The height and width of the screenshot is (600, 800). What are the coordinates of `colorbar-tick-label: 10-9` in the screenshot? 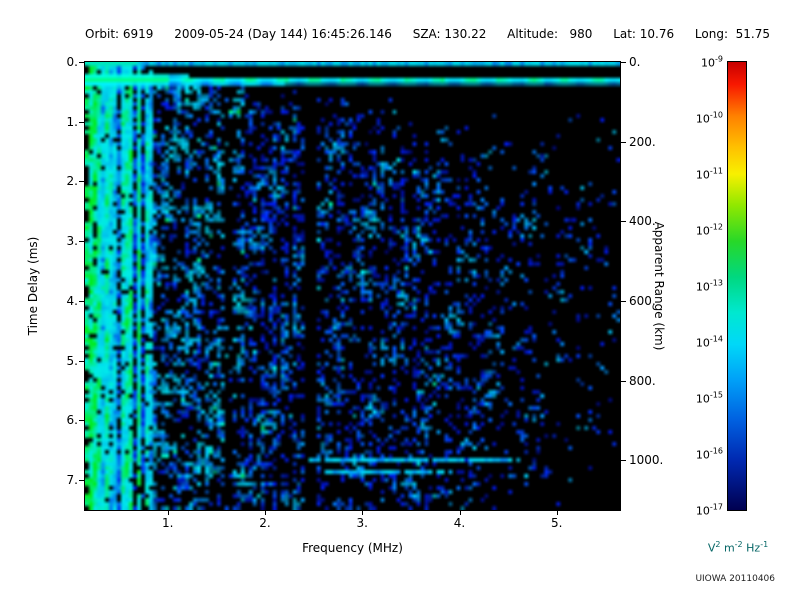 It's located at (712, 62).